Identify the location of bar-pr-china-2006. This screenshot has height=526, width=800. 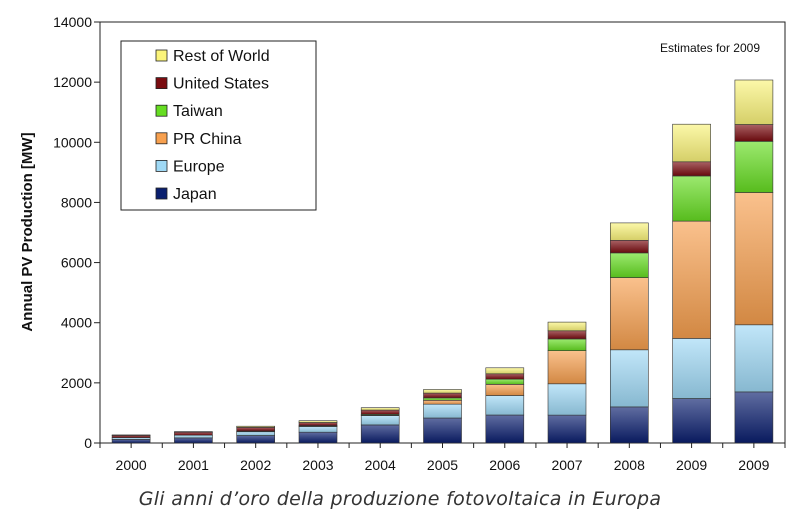
(505, 390).